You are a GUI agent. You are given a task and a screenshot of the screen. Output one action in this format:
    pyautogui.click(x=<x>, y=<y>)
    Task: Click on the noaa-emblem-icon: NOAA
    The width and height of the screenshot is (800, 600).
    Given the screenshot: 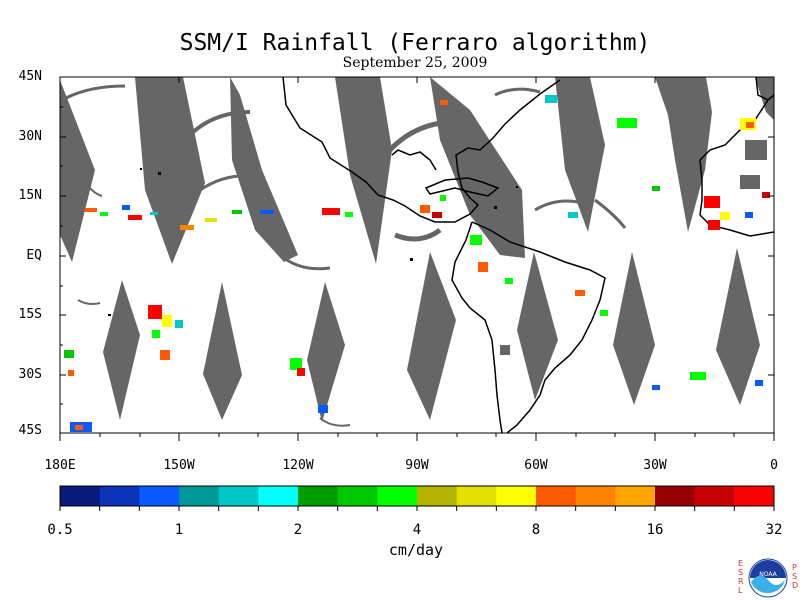 What is the action you would take?
    pyautogui.click(x=768, y=578)
    